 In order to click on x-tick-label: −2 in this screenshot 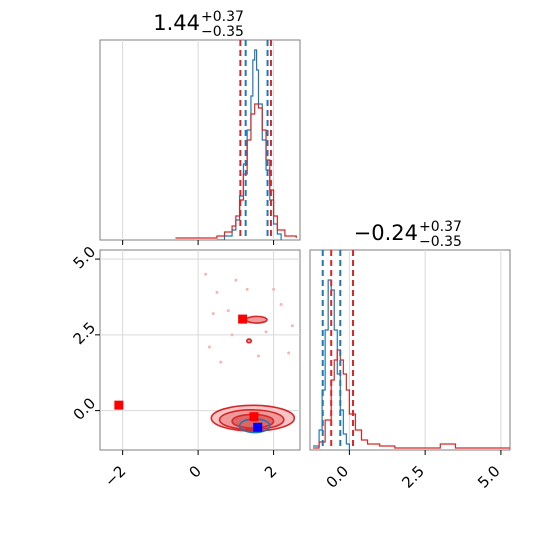, I will do `click(115, 476)`.